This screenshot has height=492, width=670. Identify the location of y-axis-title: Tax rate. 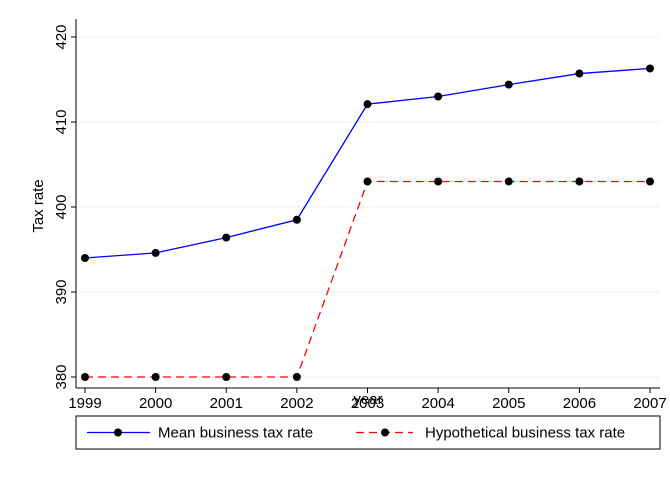
(38, 205).